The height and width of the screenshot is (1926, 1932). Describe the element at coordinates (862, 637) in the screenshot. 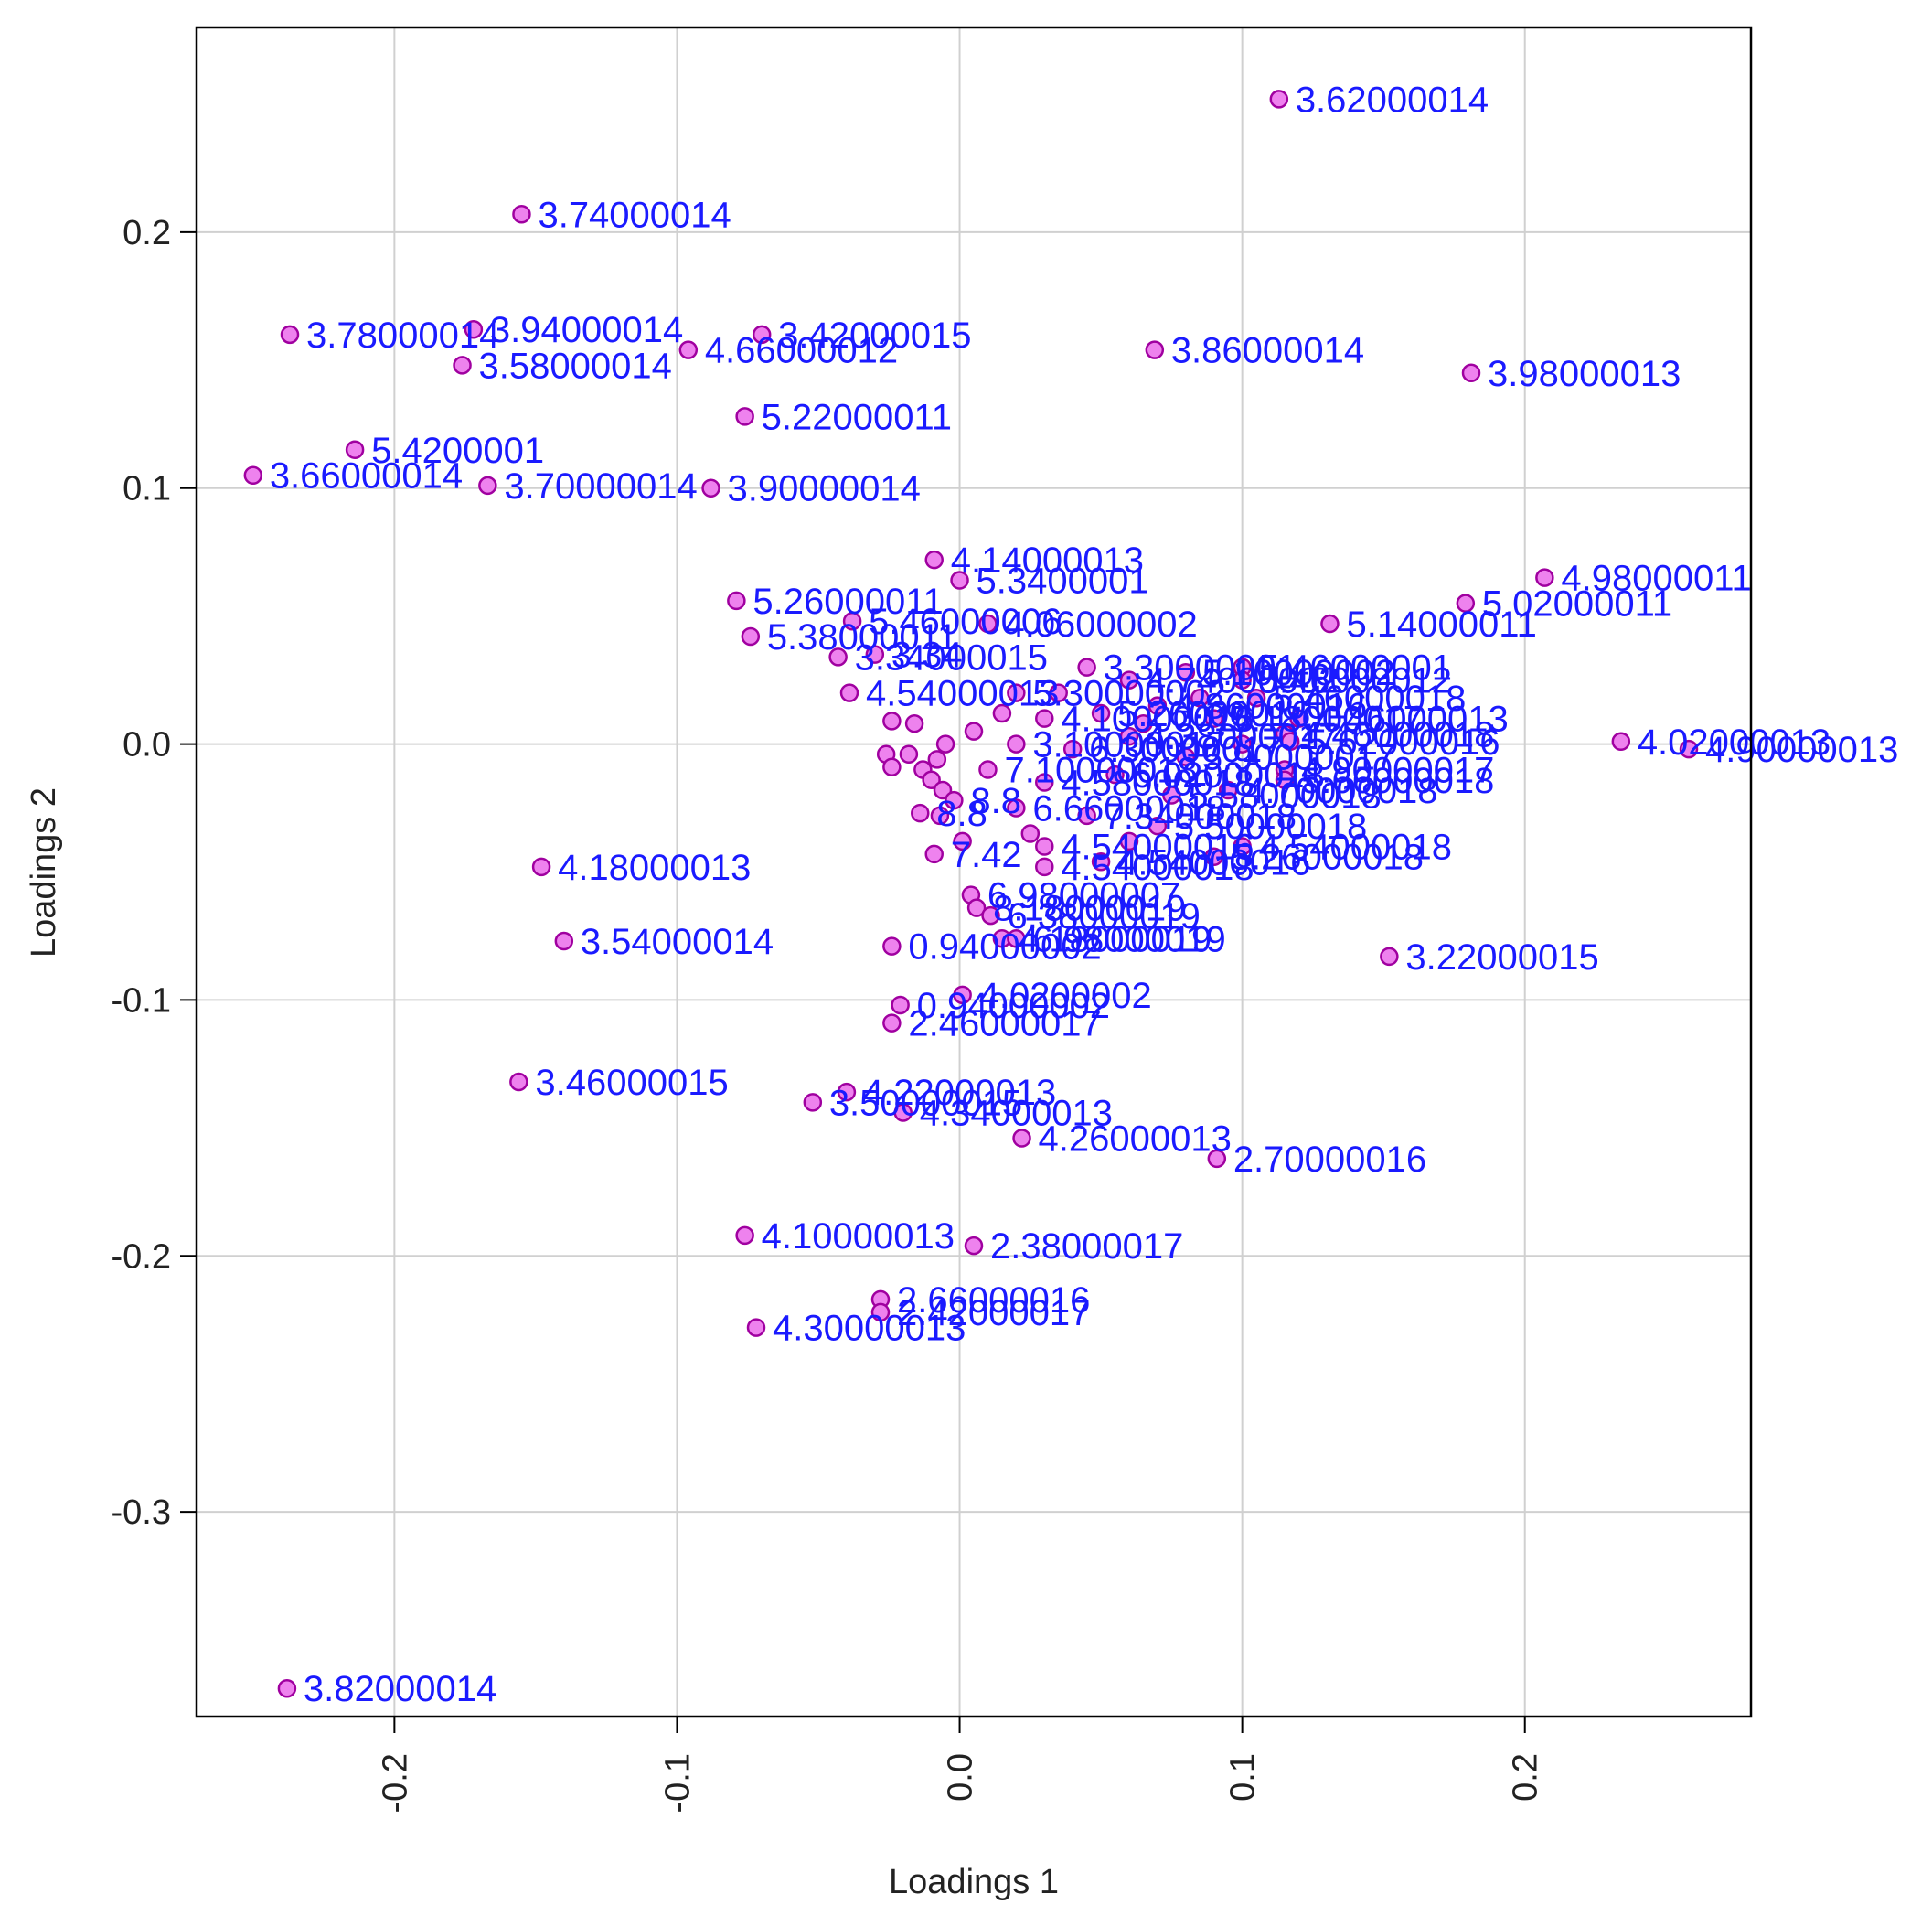

I see `point-label: 5.38000011` at that location.